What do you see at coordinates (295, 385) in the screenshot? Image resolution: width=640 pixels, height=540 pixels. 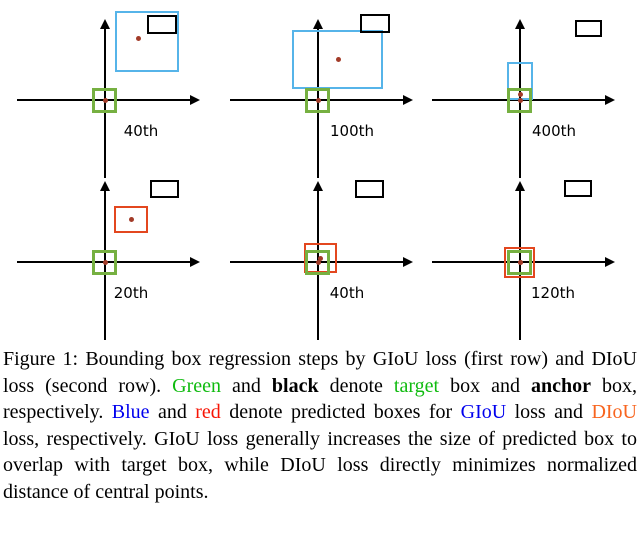 I see `caption-segment-bold: black` at bounding box center [295, 385].